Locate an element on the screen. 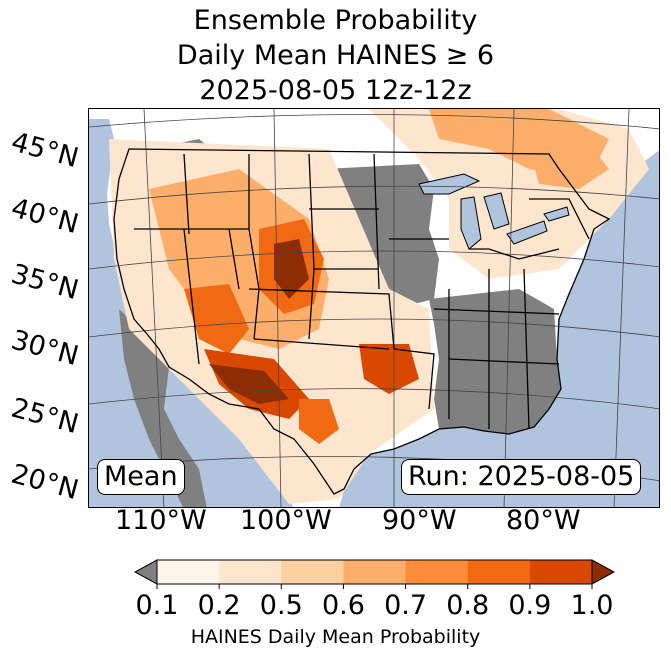 Image resolution: width=671 pixels, height=658 pixels. lon-label-90w: 90°W is located at coordinates (419, 520).